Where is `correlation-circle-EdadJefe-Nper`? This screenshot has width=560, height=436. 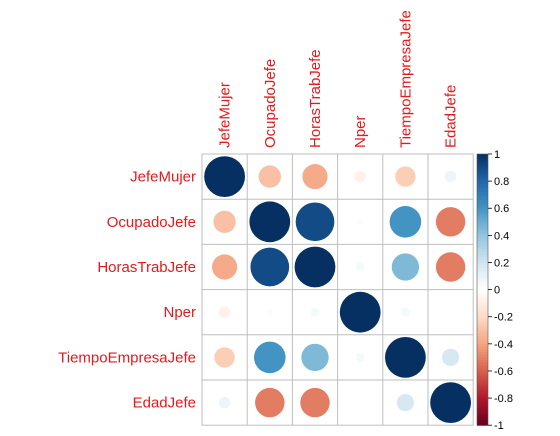
correlation-circle-EdadJefe-Nper is located at coordinates (360, 402).